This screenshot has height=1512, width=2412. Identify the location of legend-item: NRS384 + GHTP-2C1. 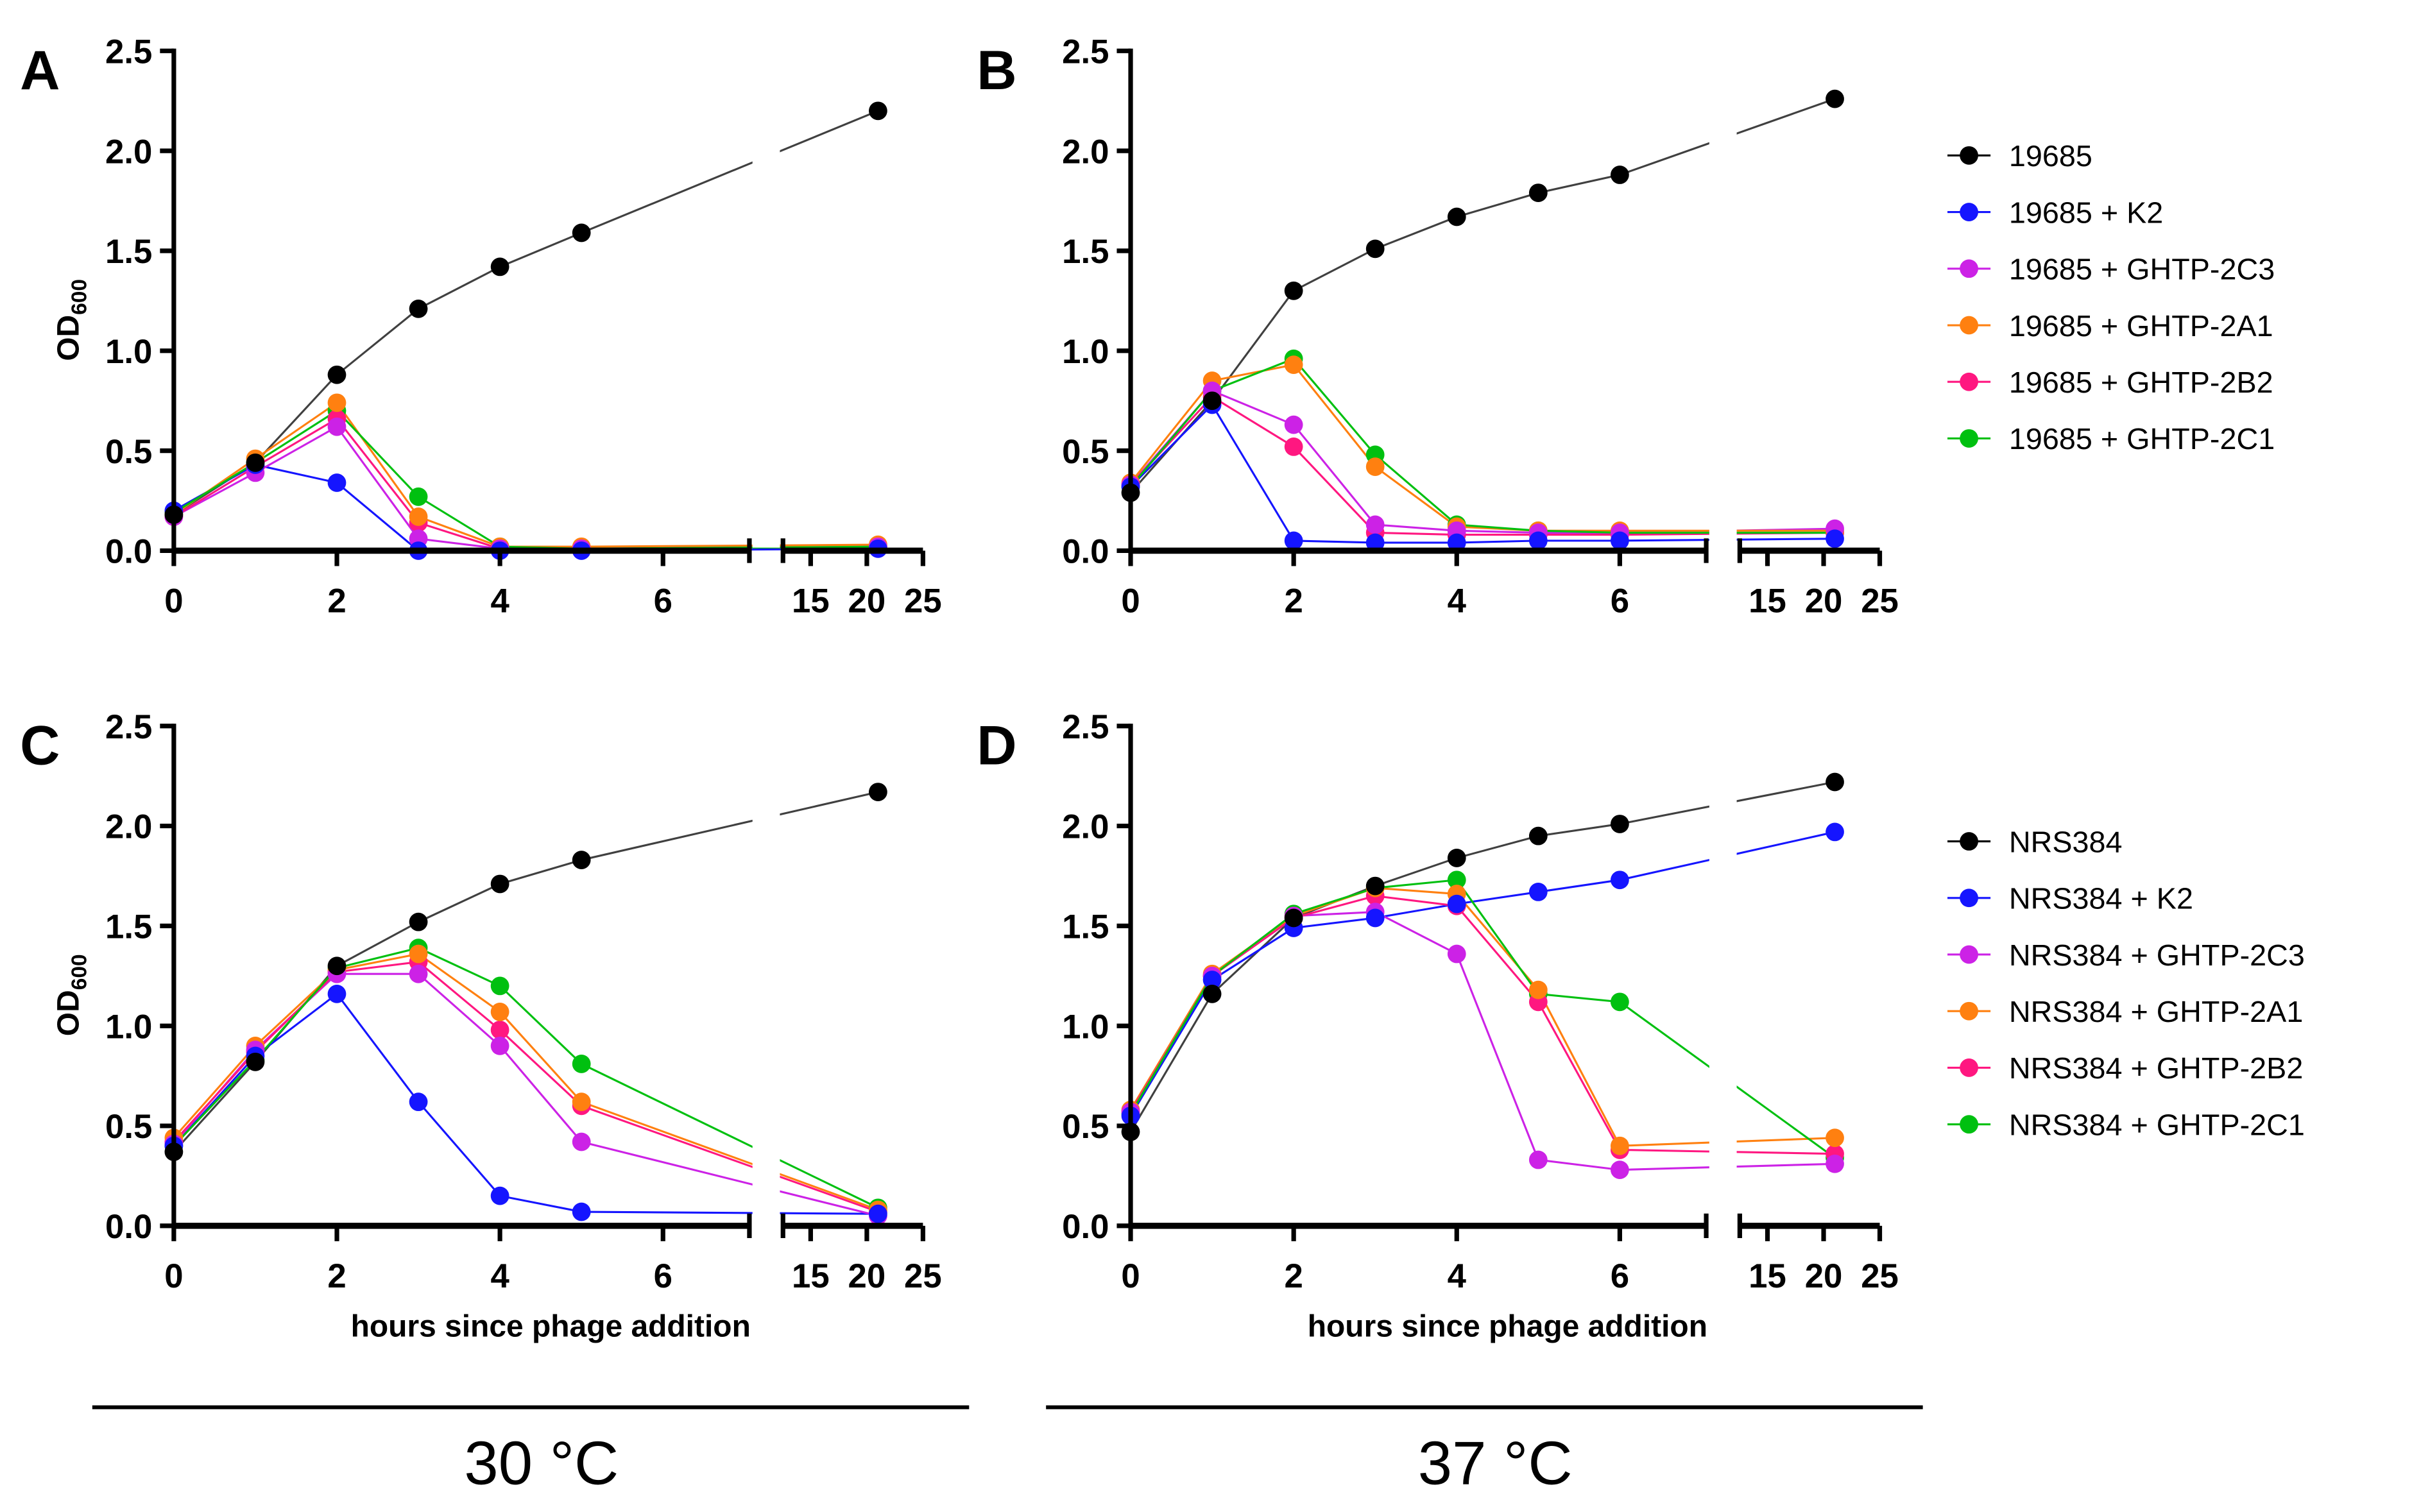
(2126, 1124).